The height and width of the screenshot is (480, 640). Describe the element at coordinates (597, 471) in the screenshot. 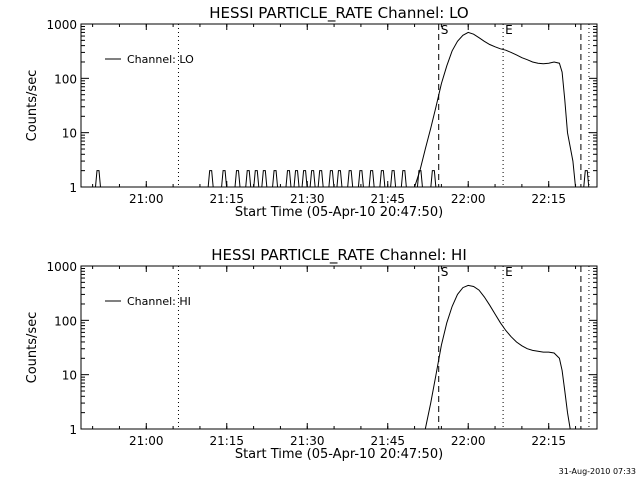

I see `footer-timestamp: 31-Aug-2010 07:33` at that location.